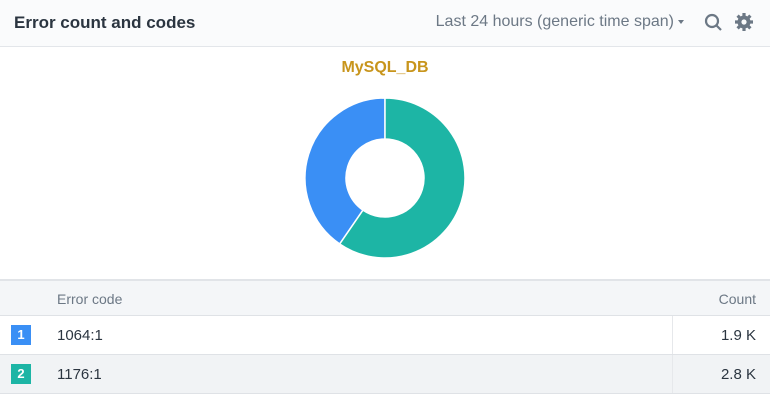 Image resolution: width=770 pixels, height=403 pixels. I want to click on table-row: 1 1064:1 1.9 K, so click(385, 335).